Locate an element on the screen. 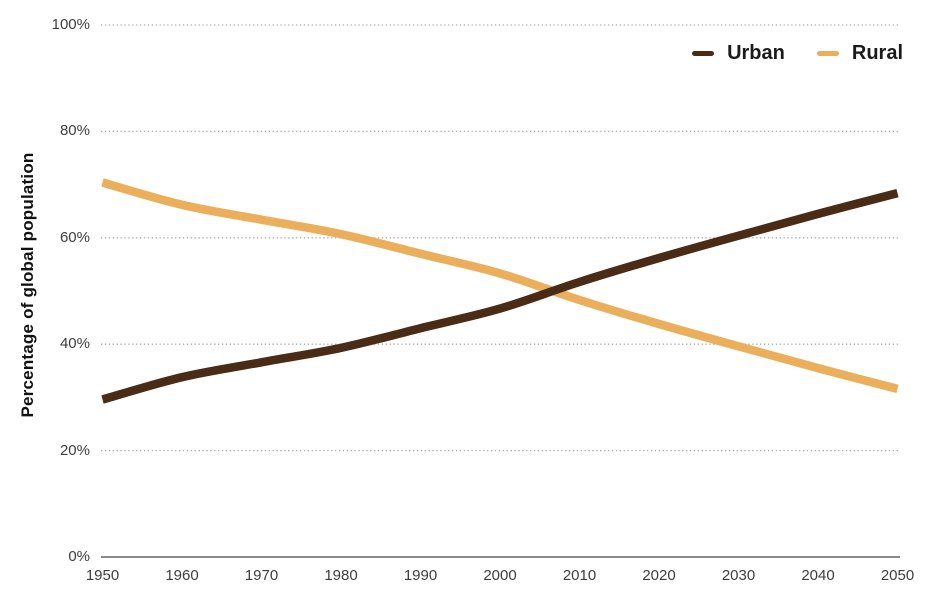 This screenshot has height=614, width=936. y-tick-label: 80% is located at coordinates (74, 131).